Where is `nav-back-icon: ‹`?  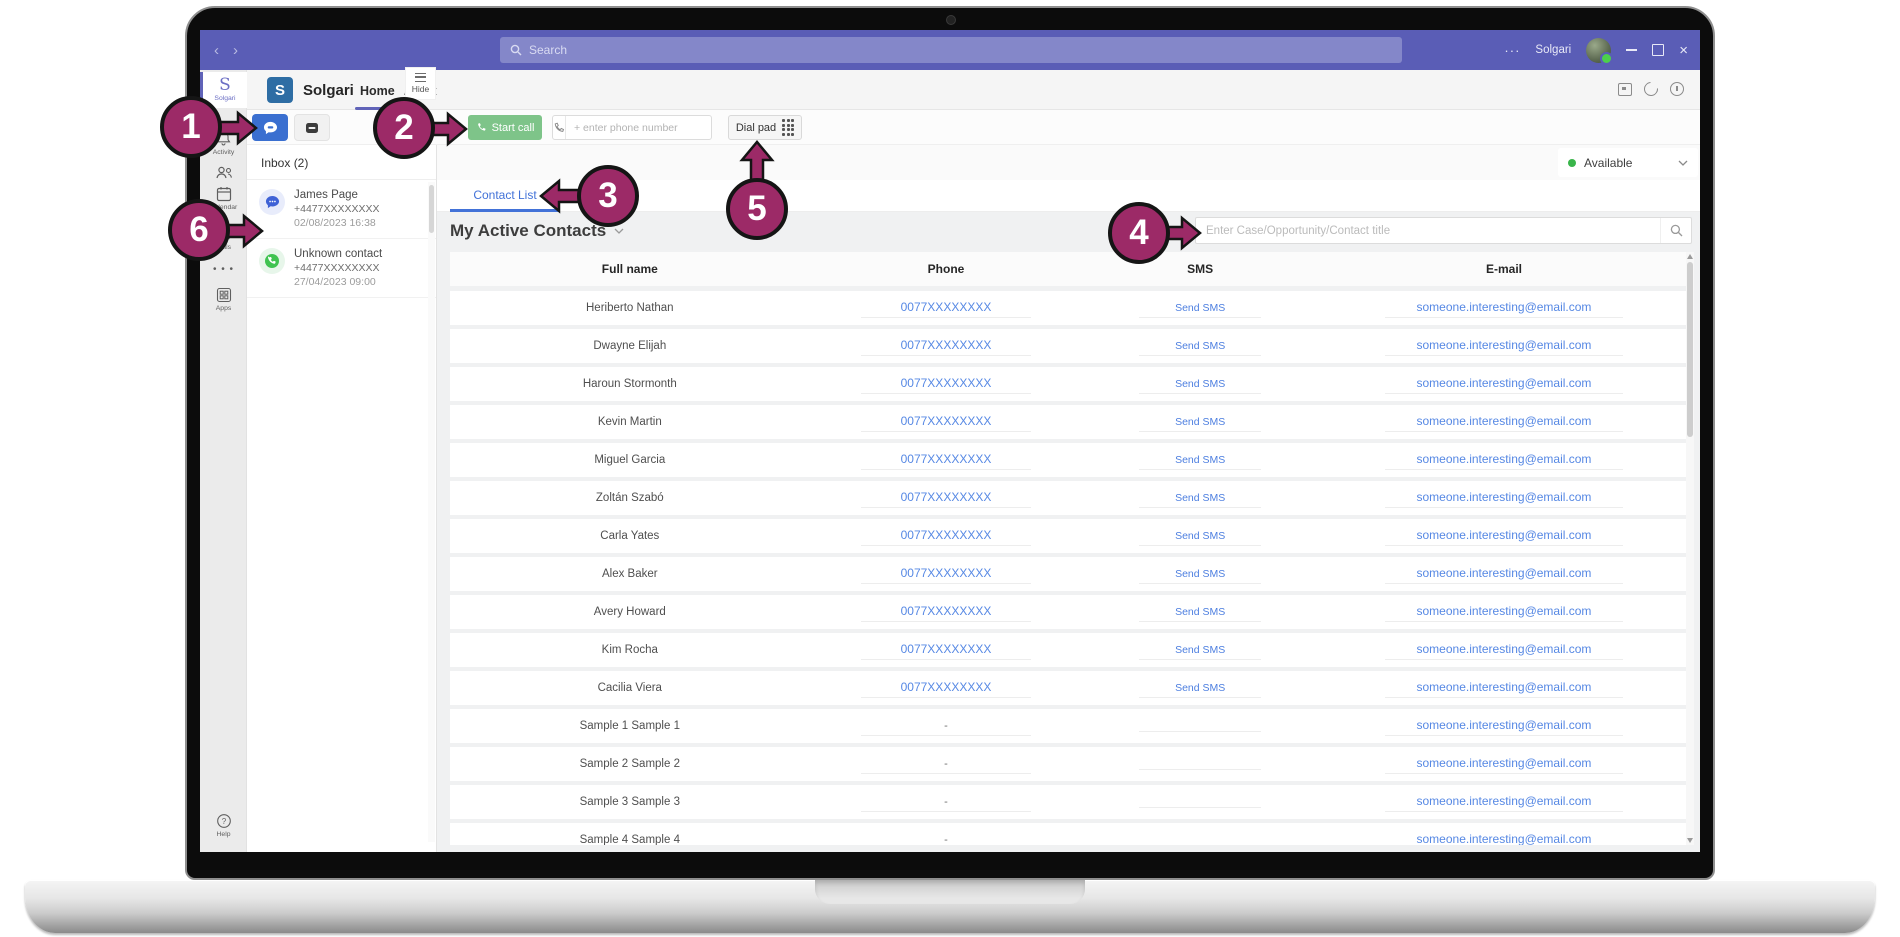
nav-back-icon: ‹ is located at coordinates (216, 50).